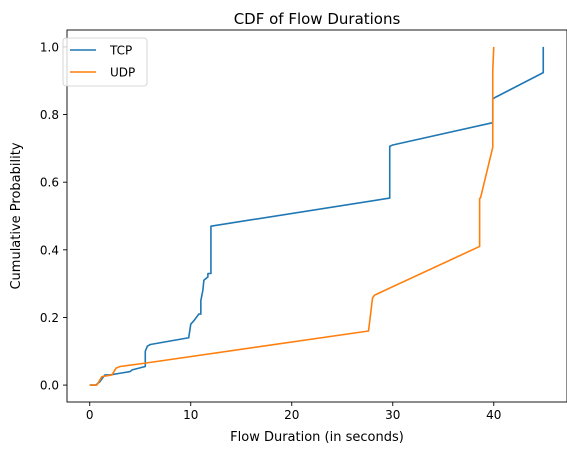  I want to click on y-tick-label: 0.0, so click(49, 386).